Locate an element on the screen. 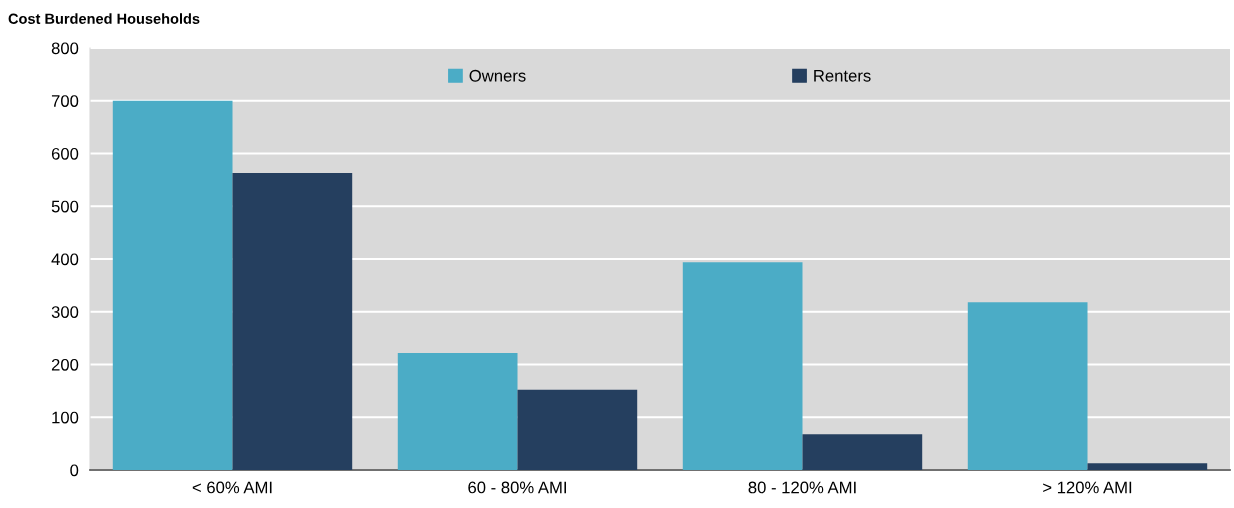 The image size is (1234, 508). x-tick-label: < 60% AMI is located at coordinates (232, 487).